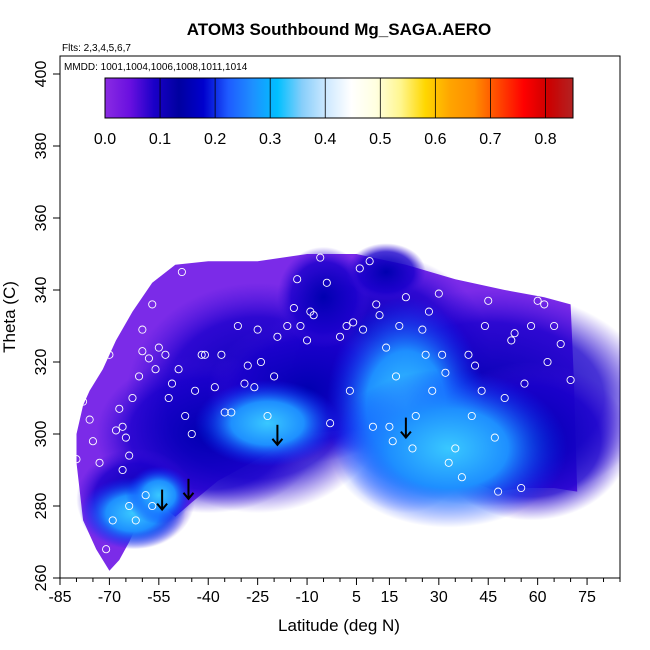 The width and height of the screenshot is (650, 650). What do you see at coordinates (325, 139) in the screenshot?
I see `colorbar-tick-label: 0.4` at bounding box center [325, 139].